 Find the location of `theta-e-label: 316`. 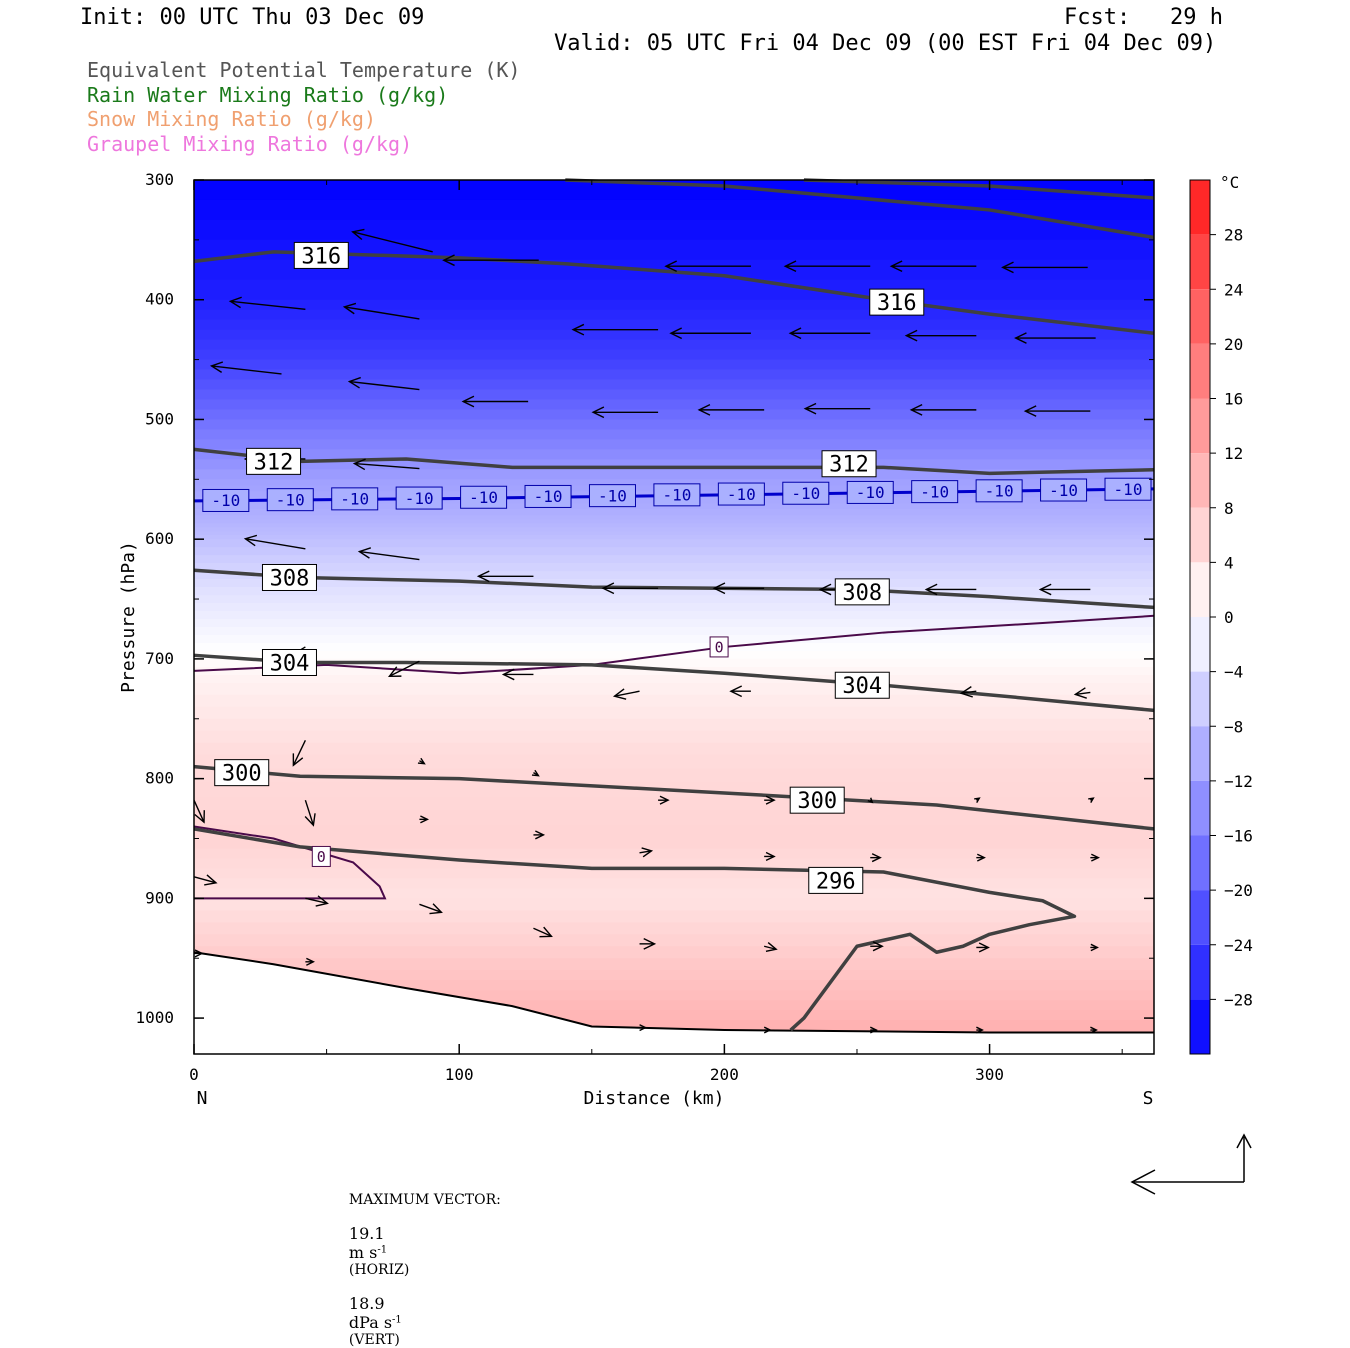

theta-e-label: 316 is located at coordinates (321, 256).